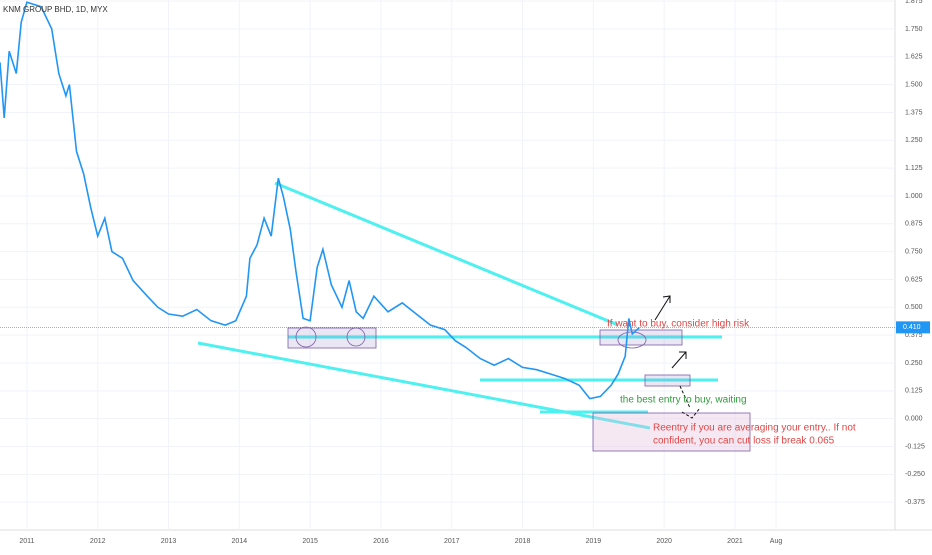 This screenshot has height=555, width=932. I want to click on annotation: If want to buy, consider high risk, so click(678, 324).